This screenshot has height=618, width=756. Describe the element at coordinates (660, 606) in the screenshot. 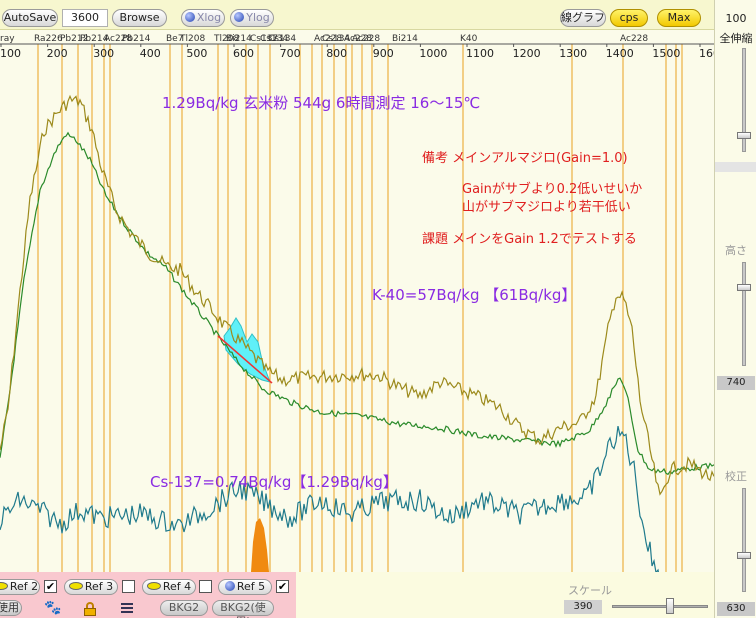

I see `scale-slider-track` at that location.